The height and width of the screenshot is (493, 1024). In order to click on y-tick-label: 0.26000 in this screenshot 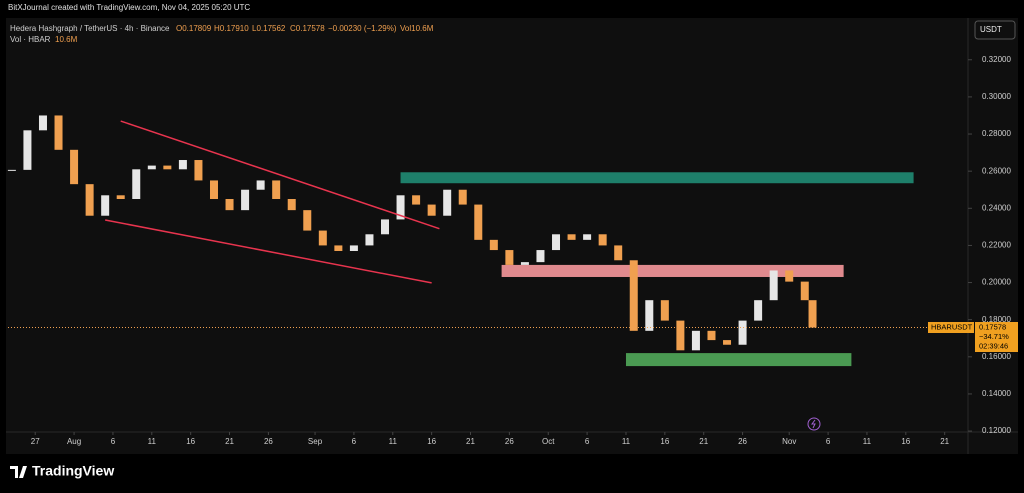, I will do `click(996, 170)`.